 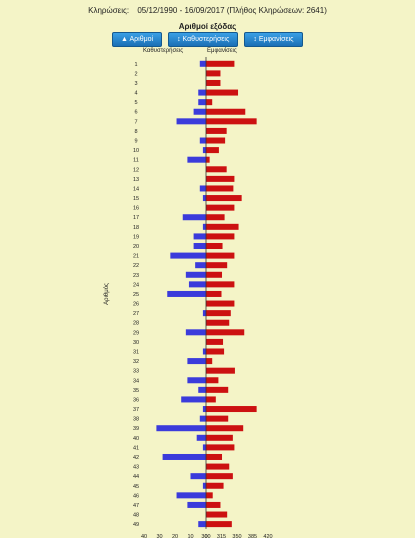 I want to click on header-label: Κληρώσεις:, so click(x=109, y=10).